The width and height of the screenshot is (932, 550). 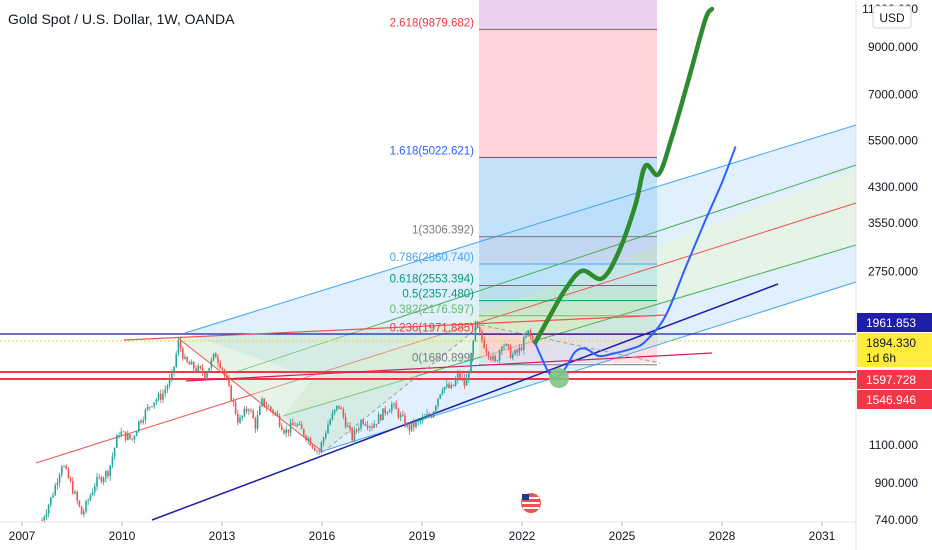 I want to click on price-tag-box, so click(x=894, y=350).